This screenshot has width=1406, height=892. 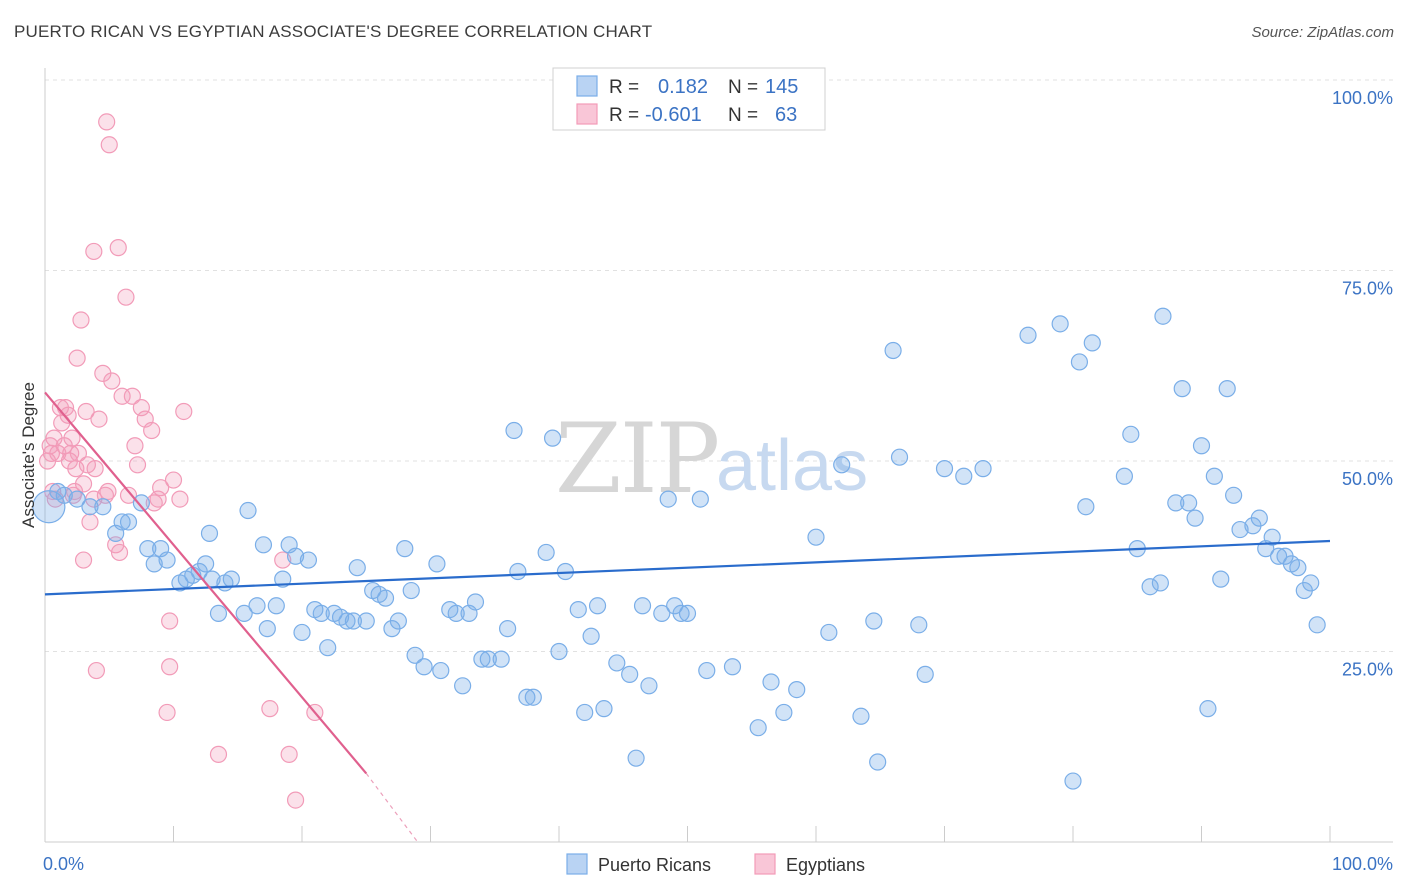 I want to click on legend-r-label-1: R =, so click(x=624, y=87).